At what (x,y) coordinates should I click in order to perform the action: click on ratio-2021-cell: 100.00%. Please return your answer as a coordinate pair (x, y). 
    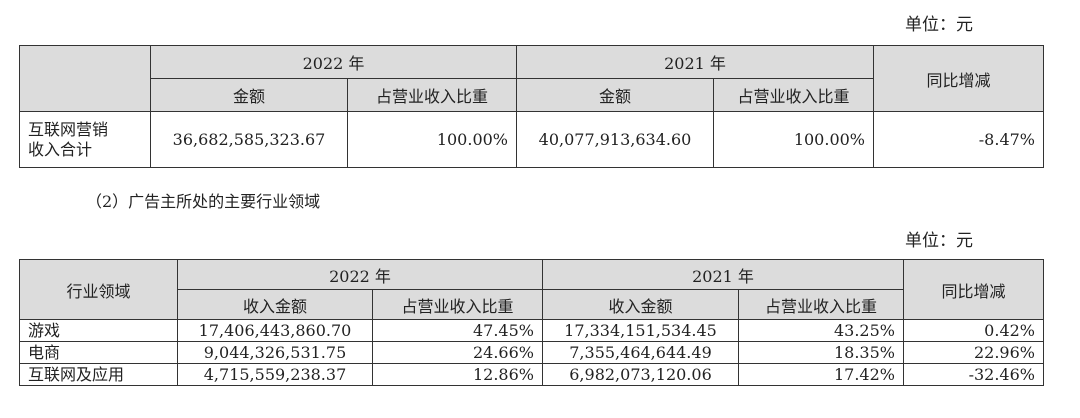
    Looking at the image, I should click on (793, 139).